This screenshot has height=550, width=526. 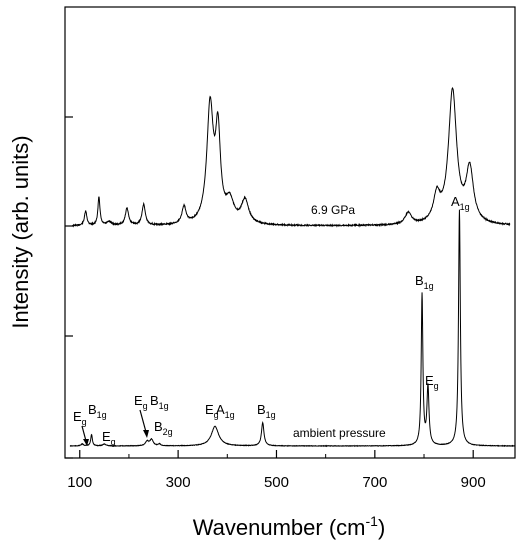 I want to click on series-label-high-pressure: 6.9 GPa, so click(x=333, y=210).